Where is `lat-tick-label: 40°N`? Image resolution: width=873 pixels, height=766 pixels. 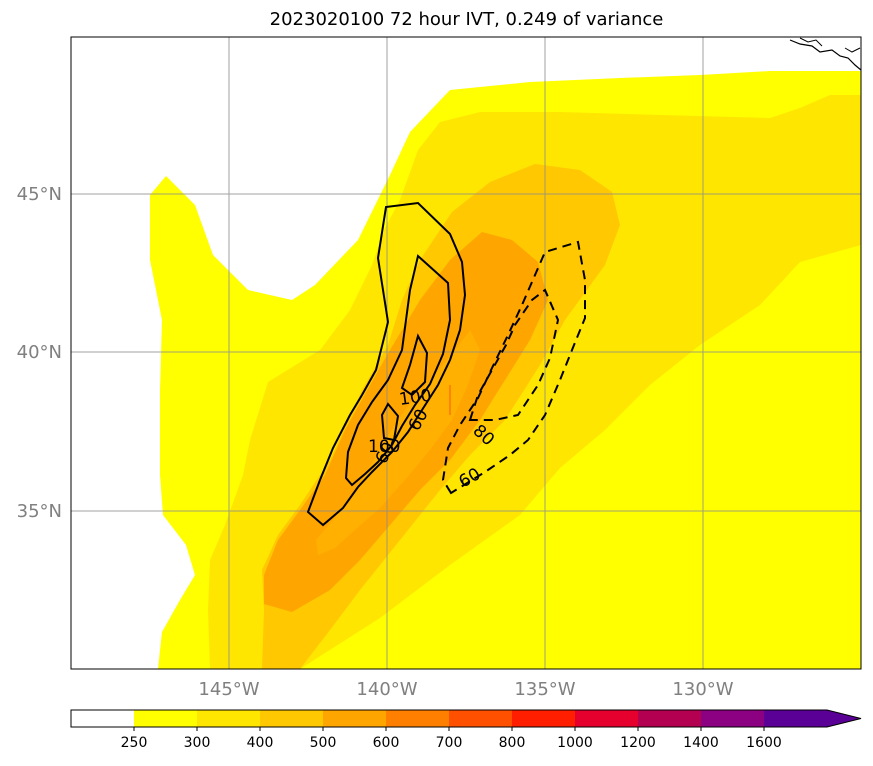
lat-tick-label: 40°N is located at coordinates (39, 352).